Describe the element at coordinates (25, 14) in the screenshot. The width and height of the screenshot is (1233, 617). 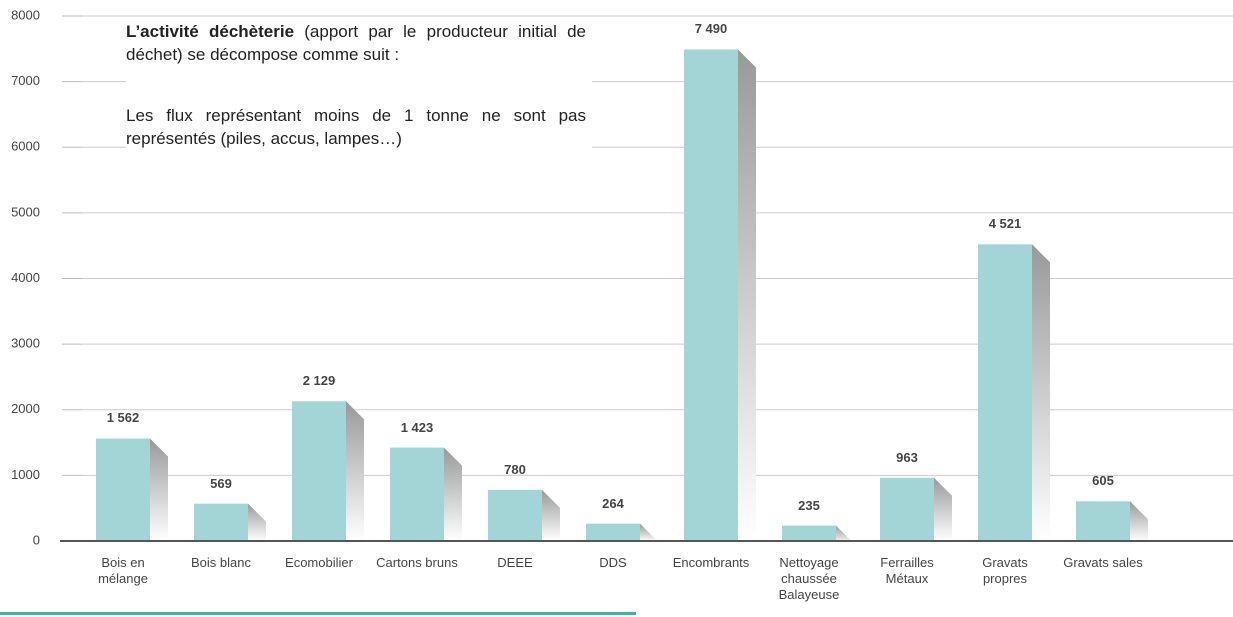
I see `y-tick-label: 8000` at that location.